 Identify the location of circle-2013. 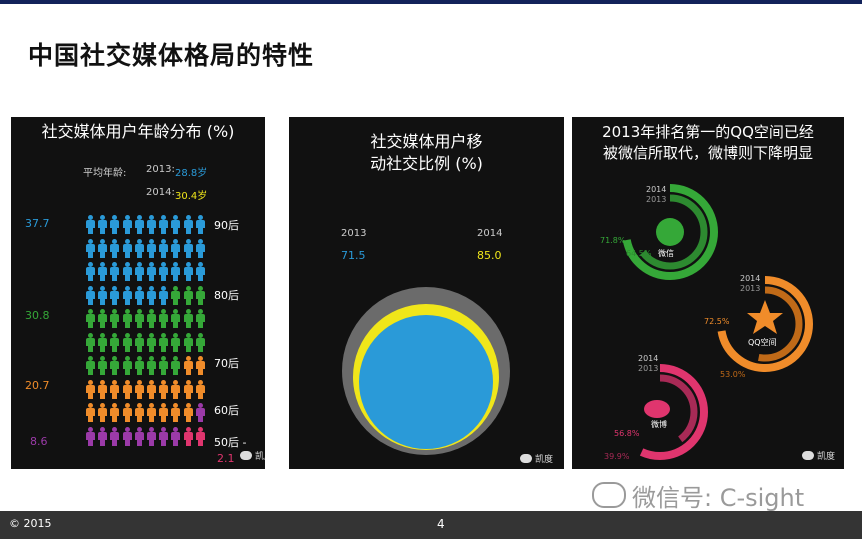
(426, 382).